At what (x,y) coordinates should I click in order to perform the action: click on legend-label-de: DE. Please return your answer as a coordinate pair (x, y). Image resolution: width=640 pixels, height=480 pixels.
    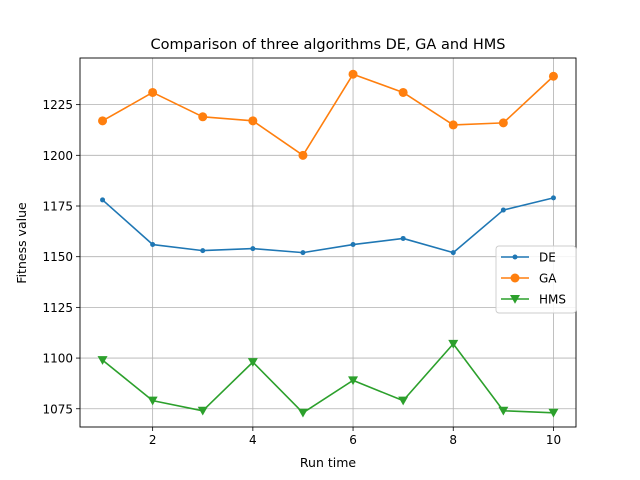
    Looking at the image, I should click on (547, 258).